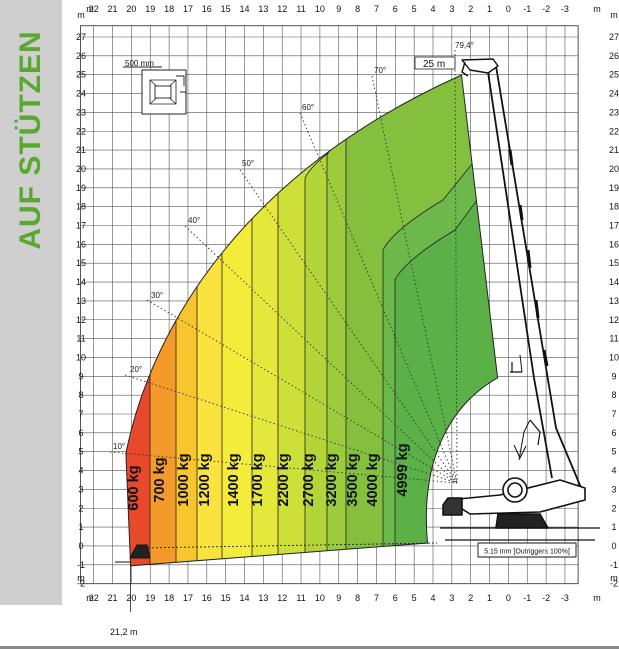 This screenshot has height=649, width=619. Describe the element at coordinates (169, 9) in the screenshot. I see `x-tick-top: 18` at that location.